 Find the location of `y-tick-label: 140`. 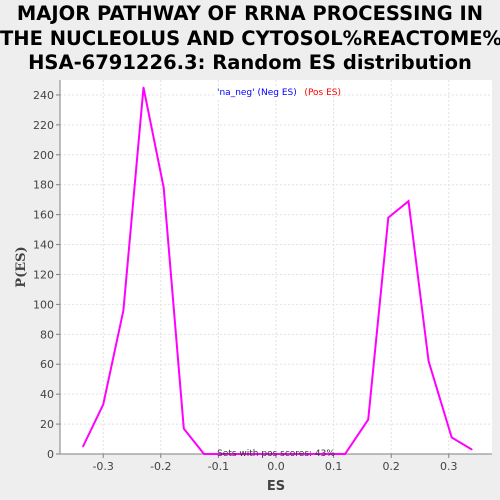

y-tick-label: 140 is located at coordinates (43, 245).